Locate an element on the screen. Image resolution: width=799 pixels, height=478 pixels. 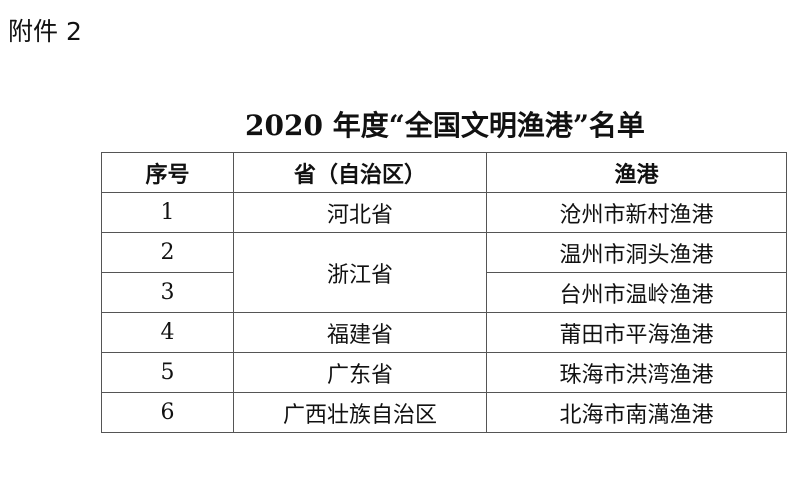
cell-no: 3 is located at coordinates (167, 292).